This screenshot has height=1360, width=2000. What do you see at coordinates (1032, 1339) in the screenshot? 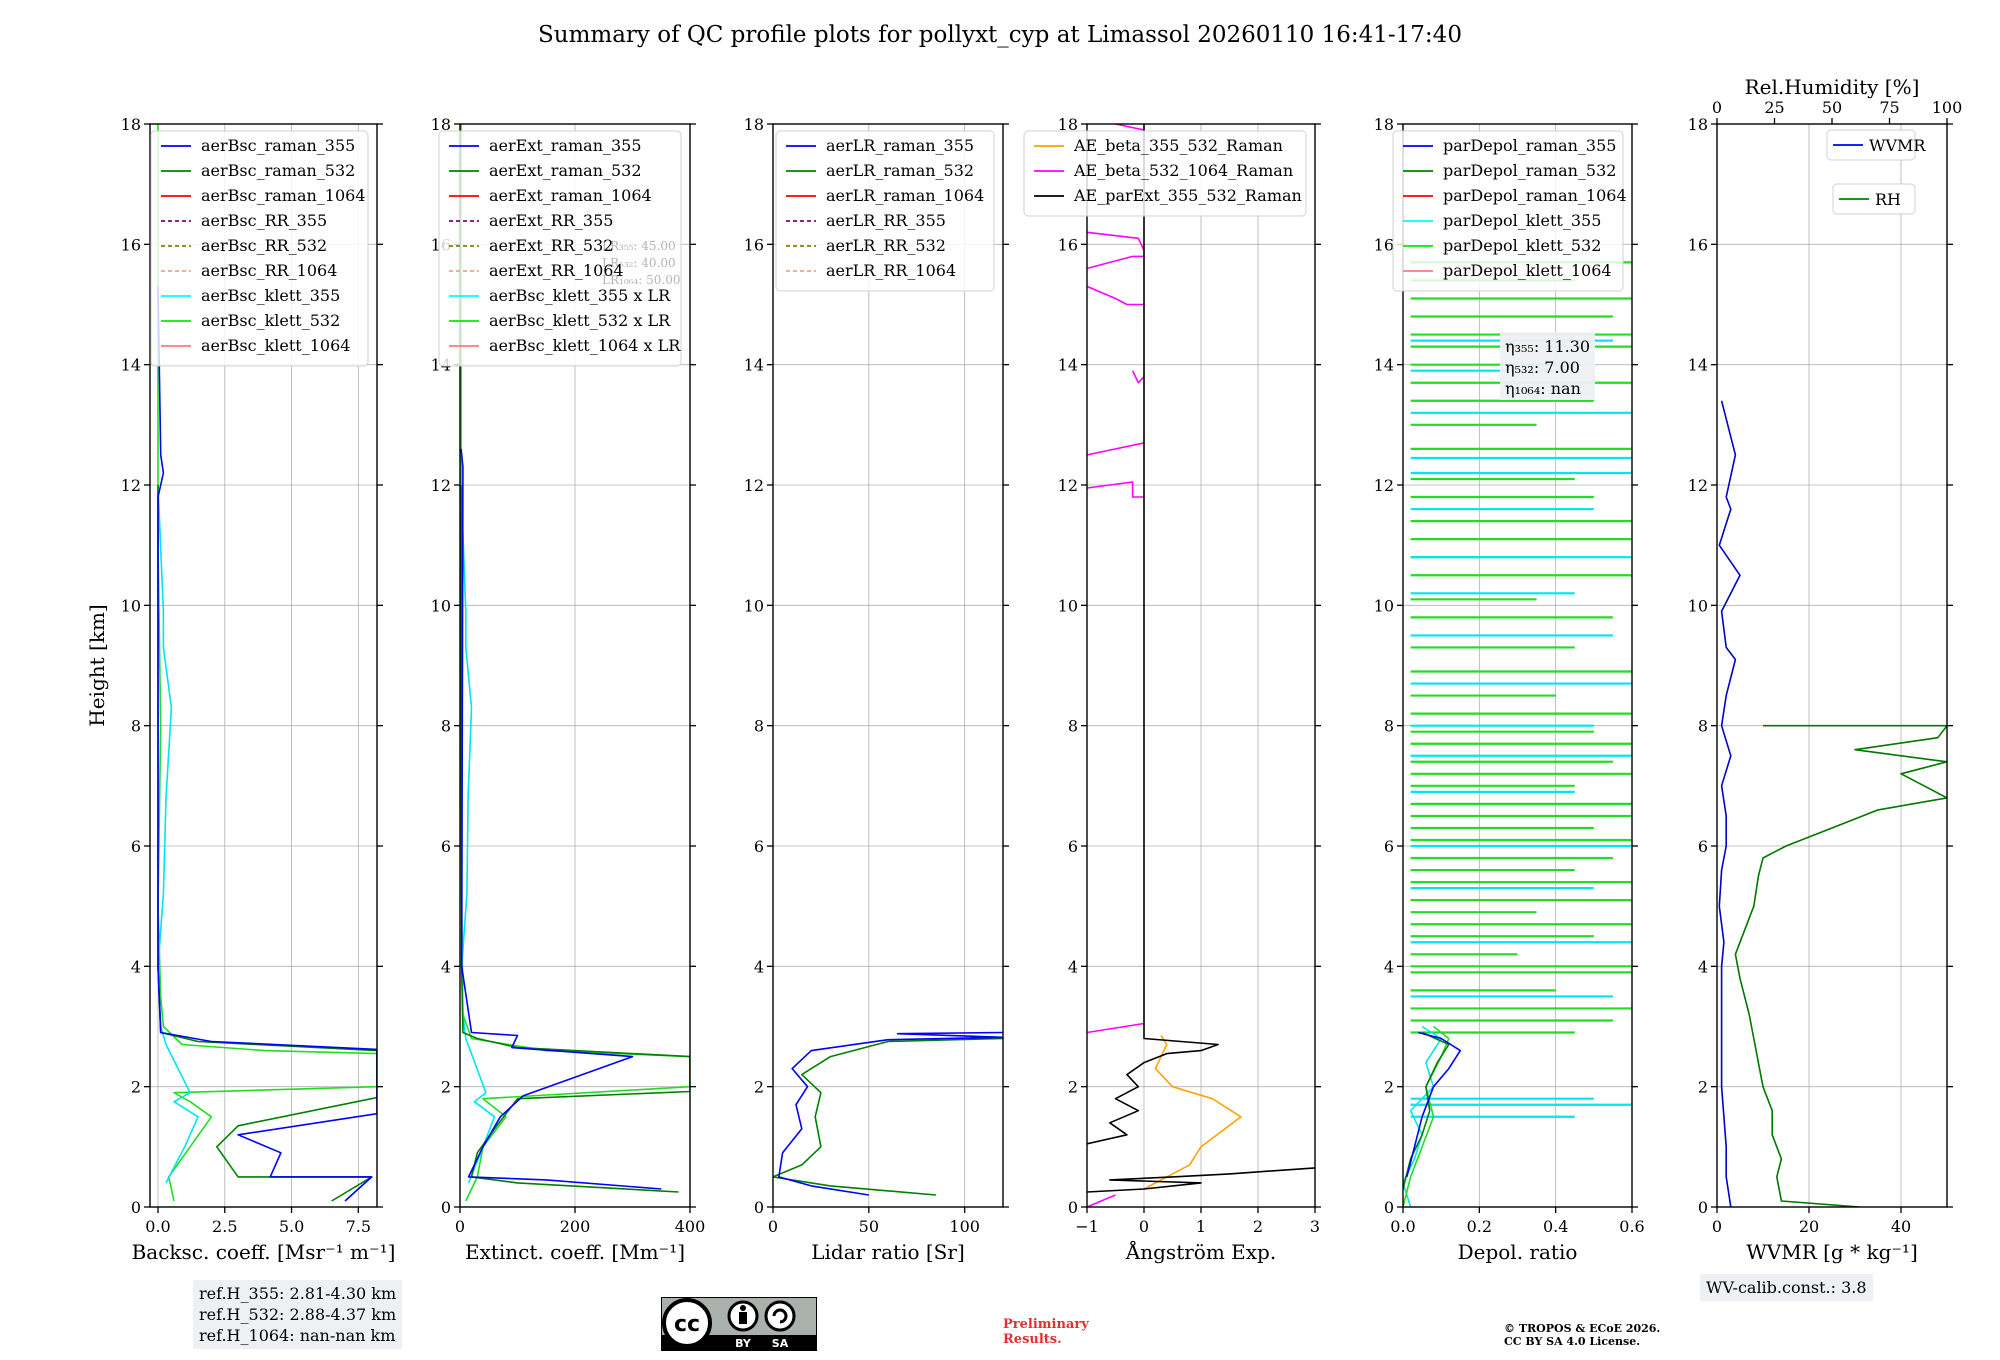
I see `preliminary-line-2: Results.` at bounding box center [1032, 1339].